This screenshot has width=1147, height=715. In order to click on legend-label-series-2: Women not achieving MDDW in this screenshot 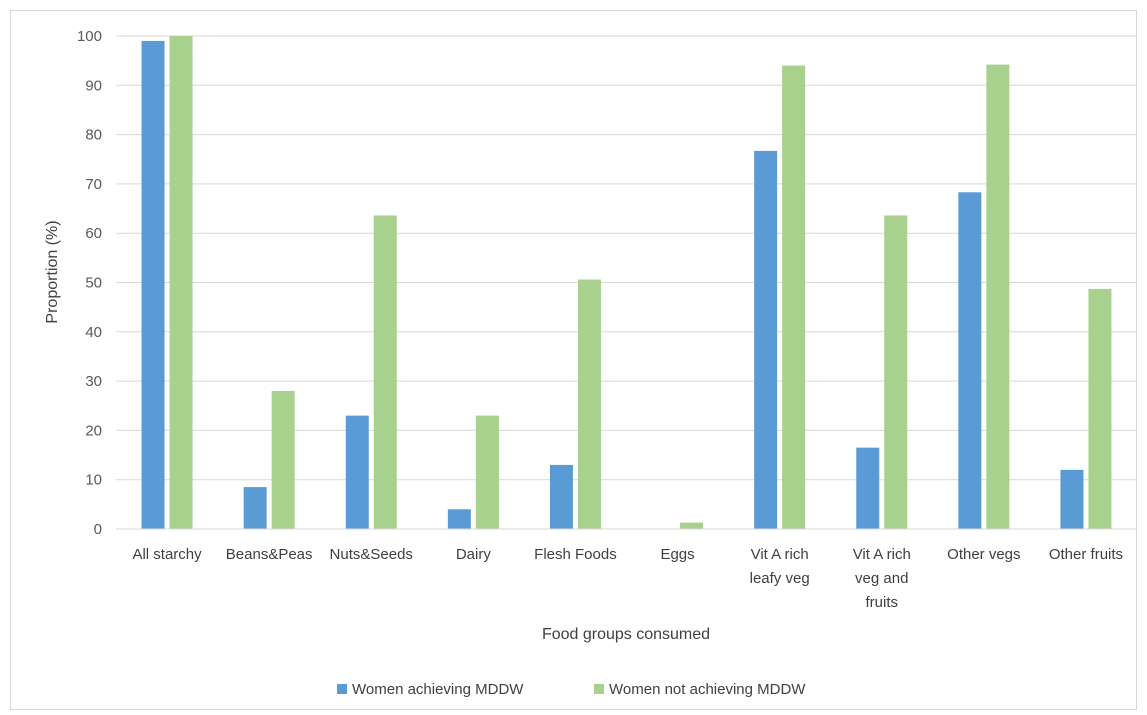, I will do `click(707, 689)`.